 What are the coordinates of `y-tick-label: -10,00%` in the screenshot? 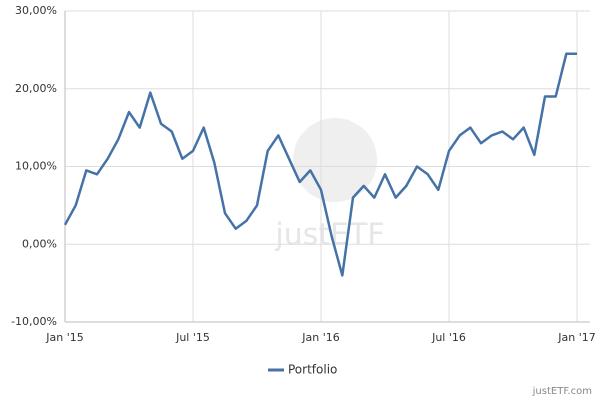 It's located at (34, 321).